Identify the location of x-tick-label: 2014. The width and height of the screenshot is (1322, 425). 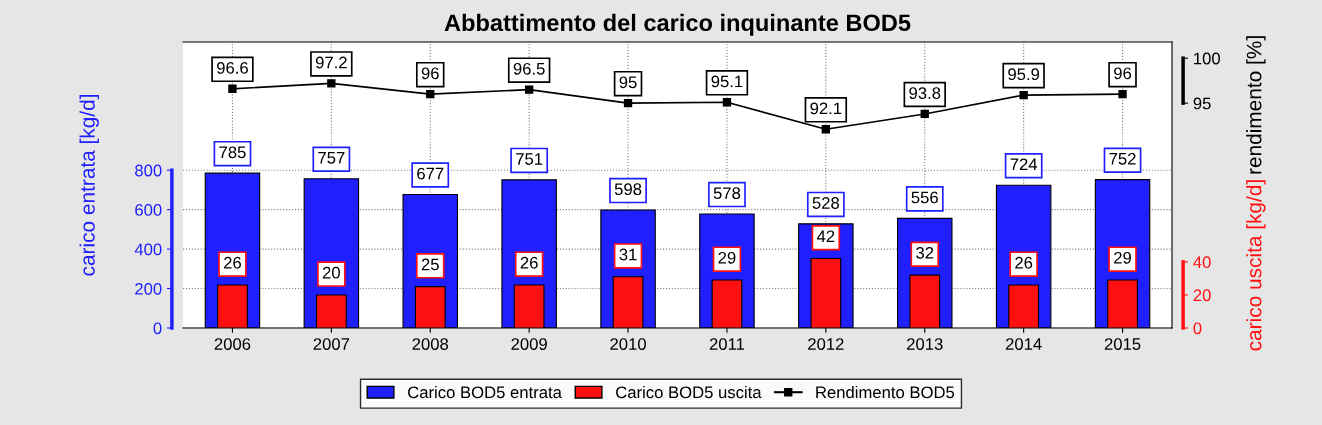
(1023, 344).